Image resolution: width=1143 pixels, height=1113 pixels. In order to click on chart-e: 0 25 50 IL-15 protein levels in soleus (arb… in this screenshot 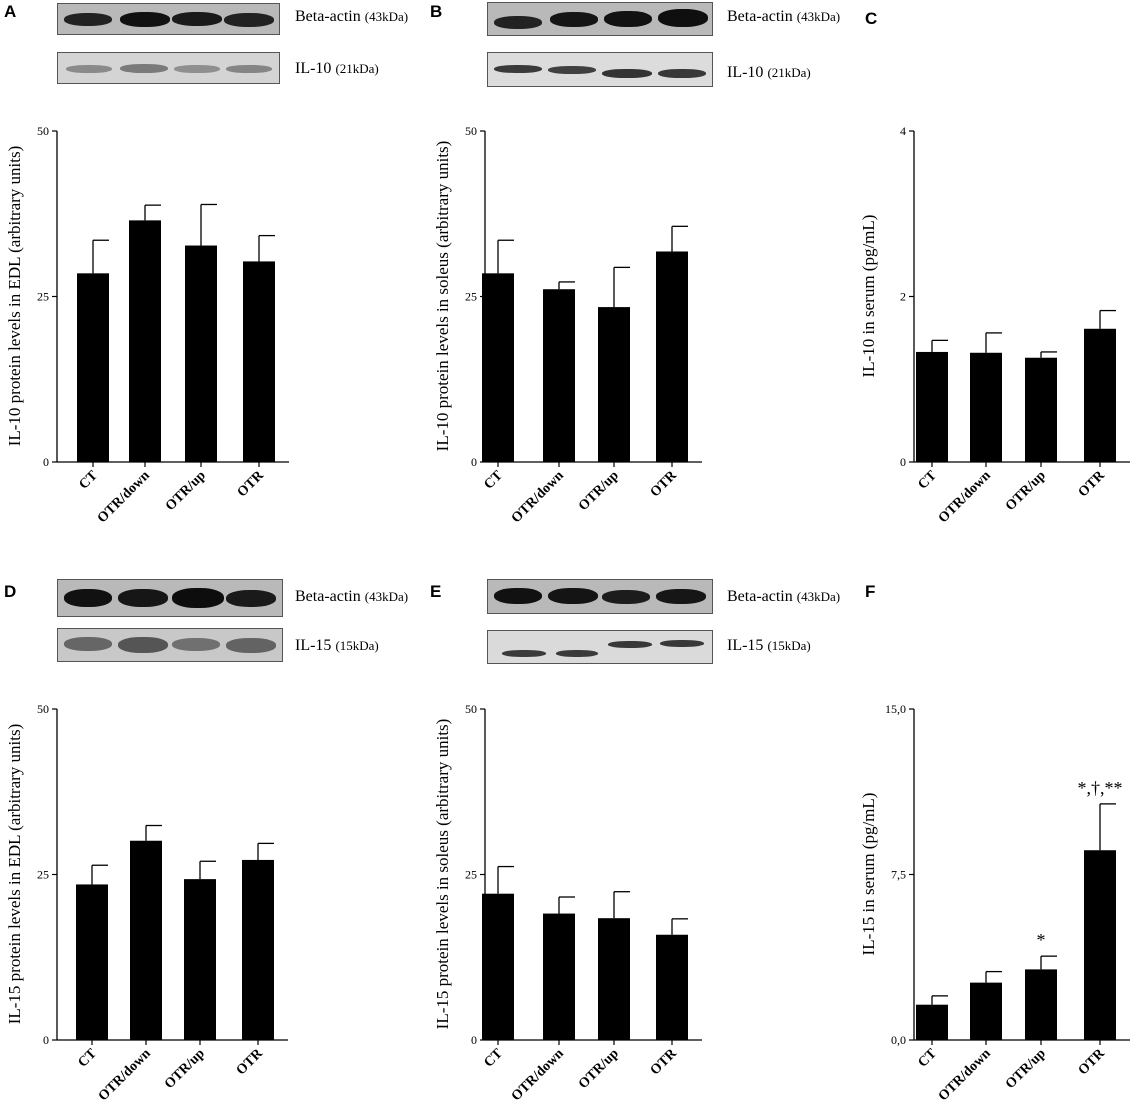, I will do `click(567, 903)`.